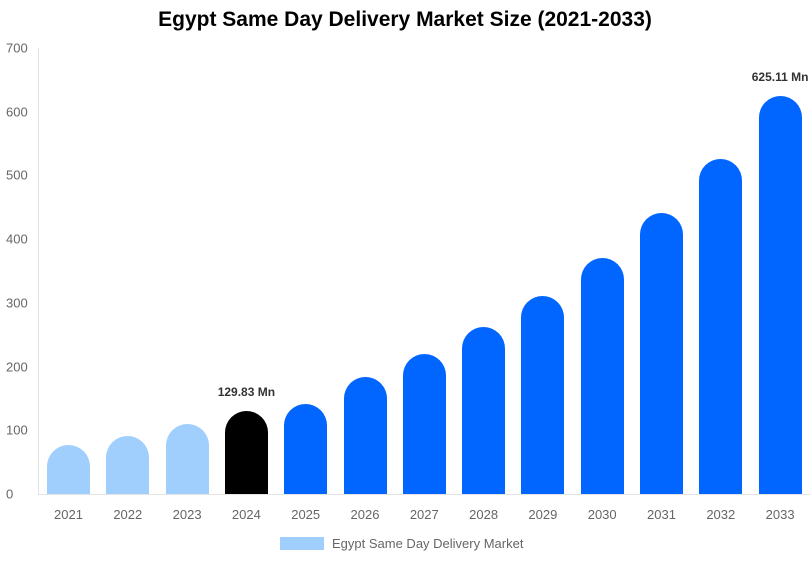  What do you see at coordinates (484, 514) in the screenshot?
I see `x-tick-label: 2028` at bounding box center [484, 514].